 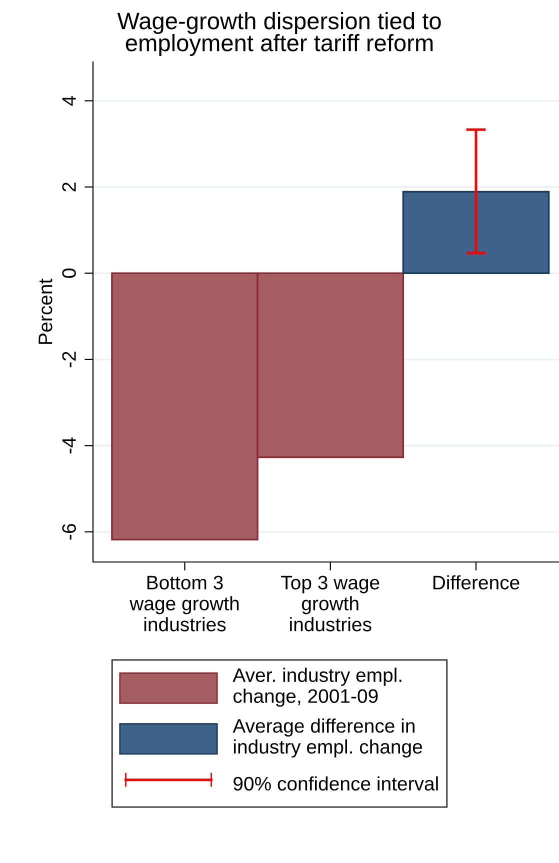 What do you see at coordinates (45, 311) in the screenshot?
I see `y-axis-title: Percent` at bounding box center [45, 311].